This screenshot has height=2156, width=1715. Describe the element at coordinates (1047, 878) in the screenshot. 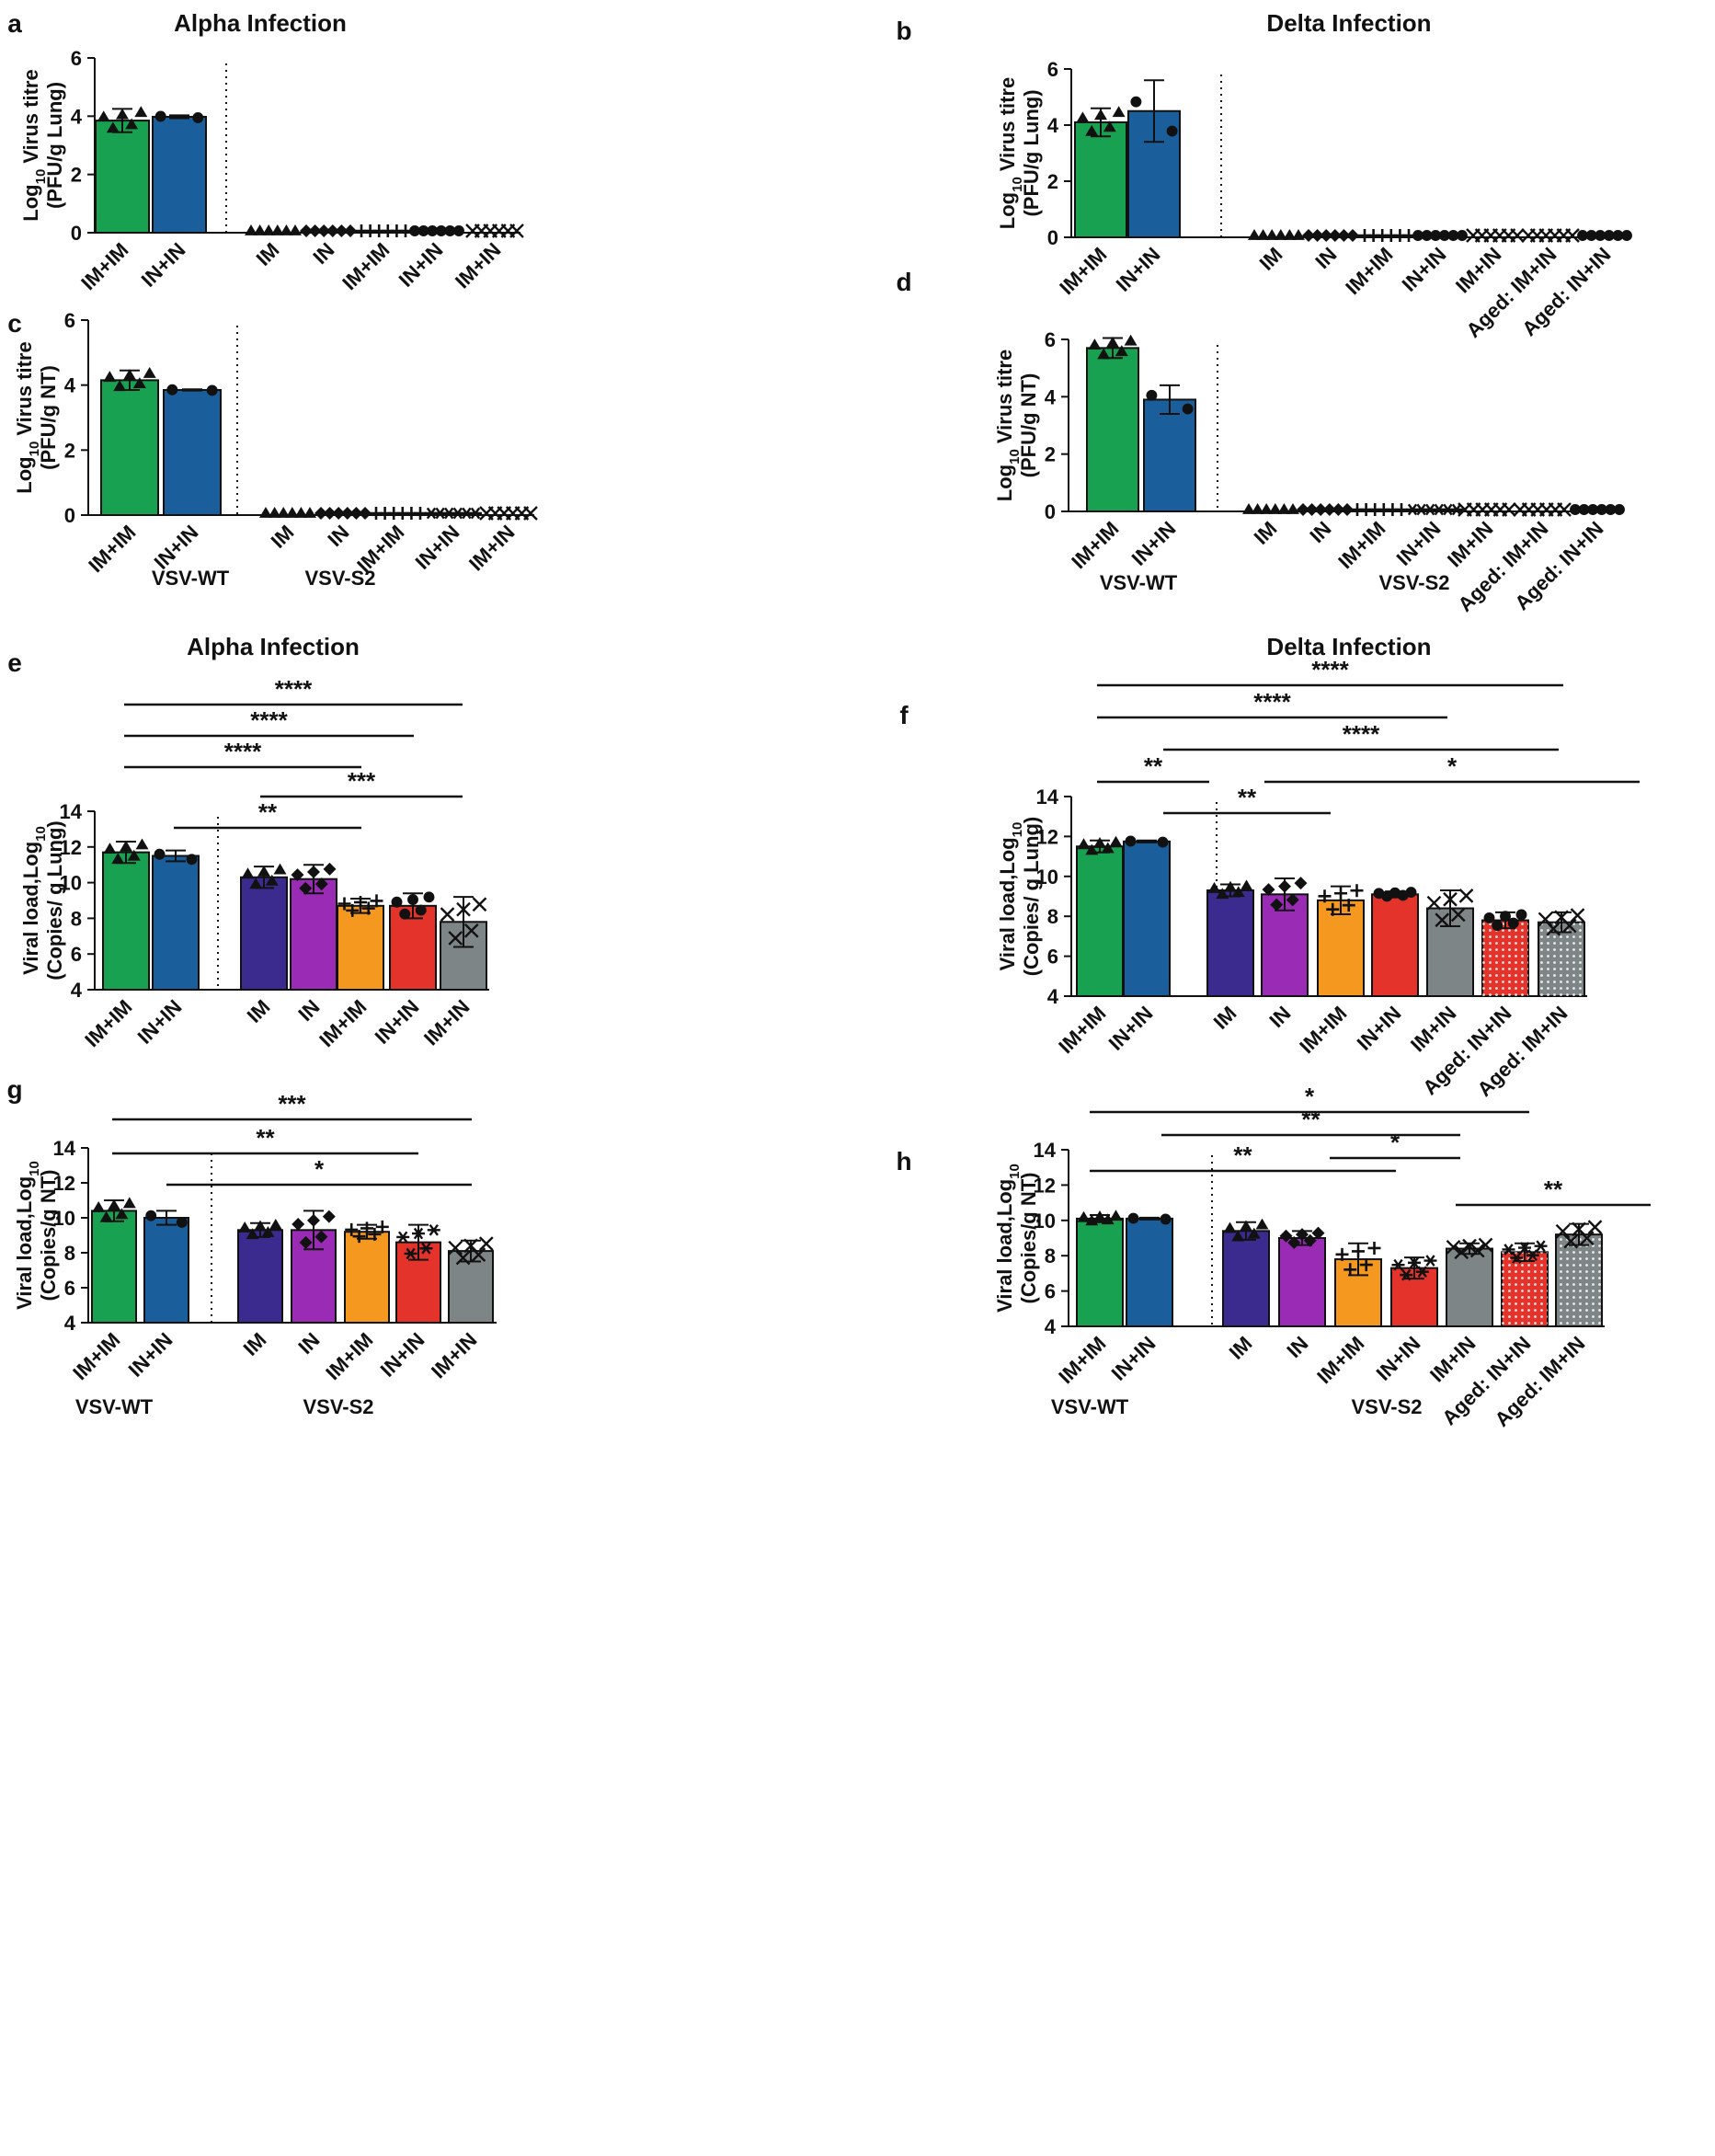

I see `y-tick-label: 10` at that location.